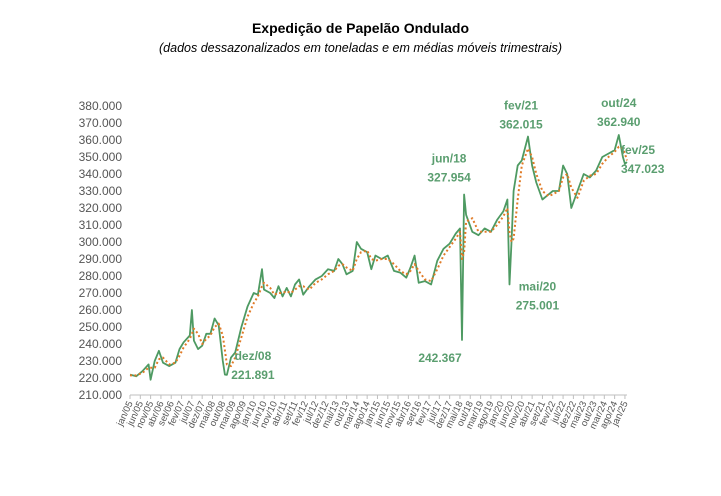 This screenshot has height=496, width=721. What do you see at coordinates (538, 305) in the screenshot?
I see `annotation-label: 275.001` at bounding box center [538, 305].